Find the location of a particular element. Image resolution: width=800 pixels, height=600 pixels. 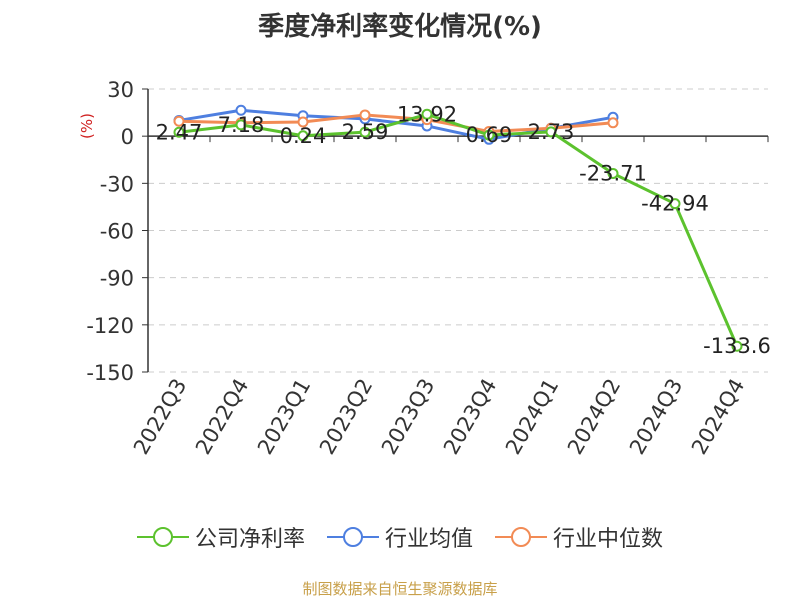

y-tick-label: -150 is located at coordinates (110, 373).